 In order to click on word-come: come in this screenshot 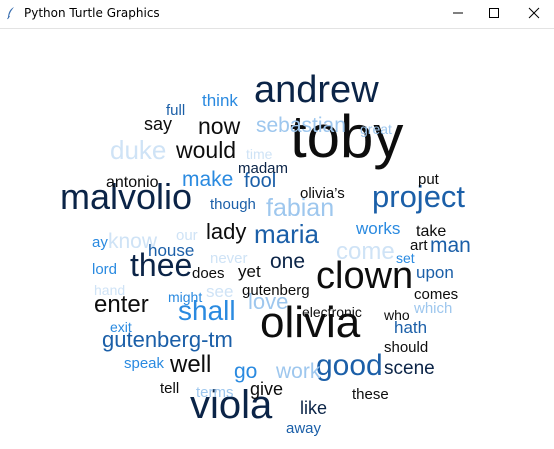, I will do `click(365, 252)`.